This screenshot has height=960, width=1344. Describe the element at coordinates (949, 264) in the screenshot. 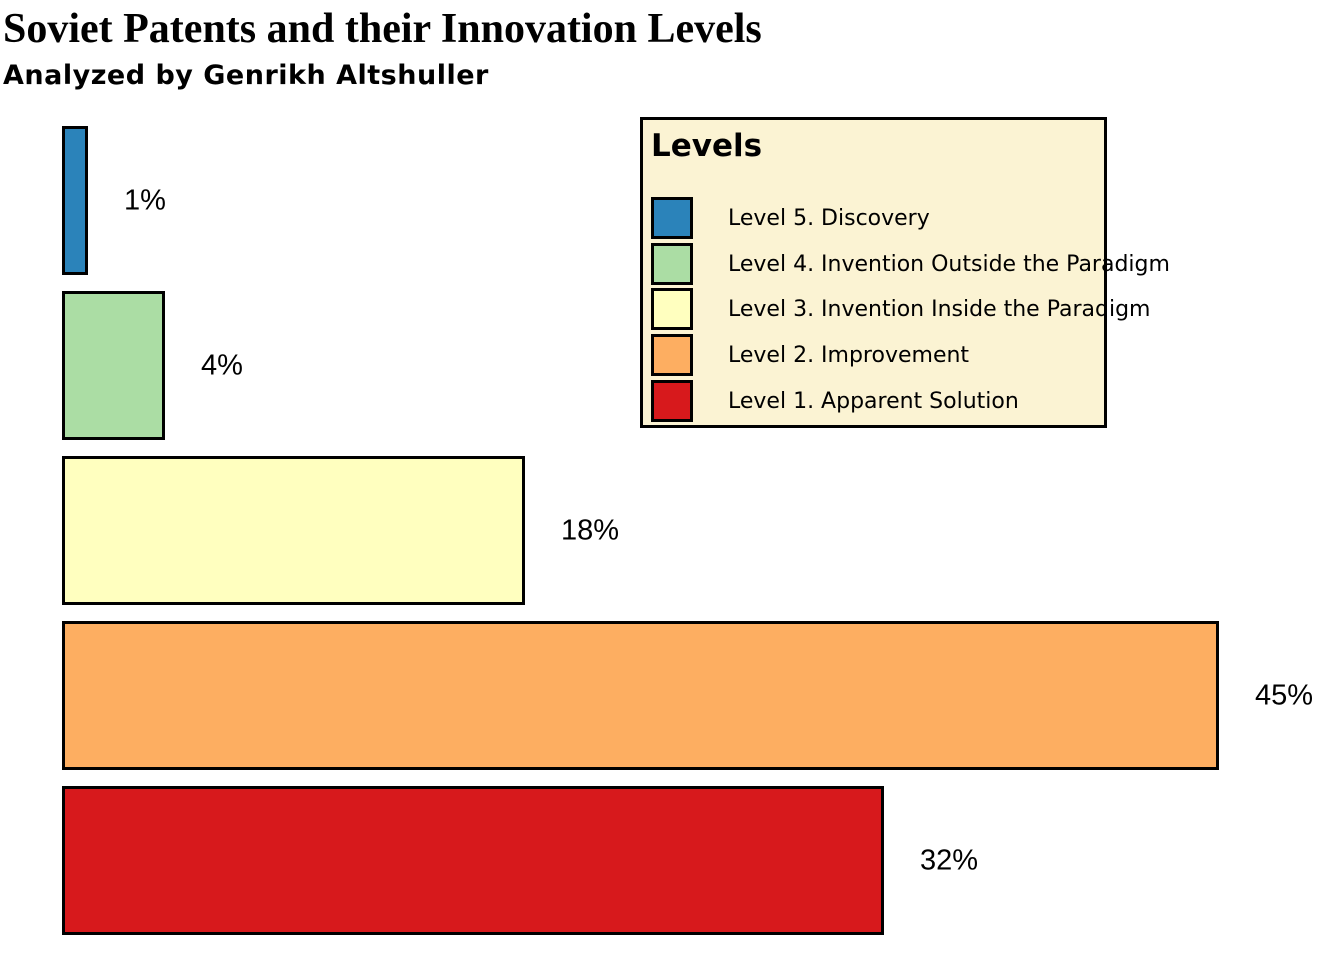

I see `legend-label: Level 4. Invention Outside the Paradigm` at that location.